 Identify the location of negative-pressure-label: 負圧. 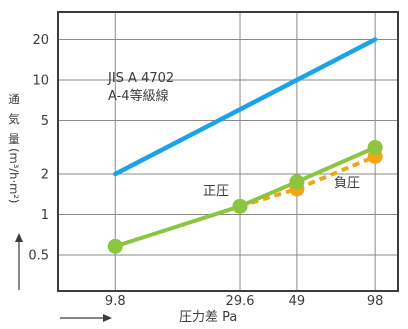
(347, 183).